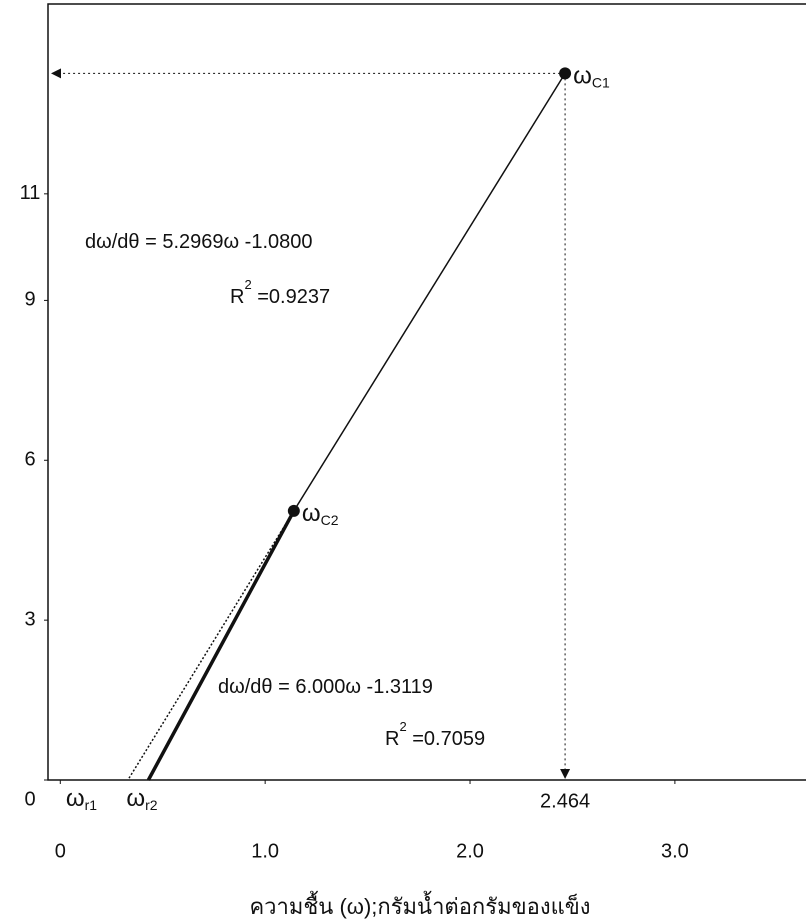 The width and height of the screenshot is (806, 924). I want to click on annotation: R2 =0.7059, so click(435, 734).